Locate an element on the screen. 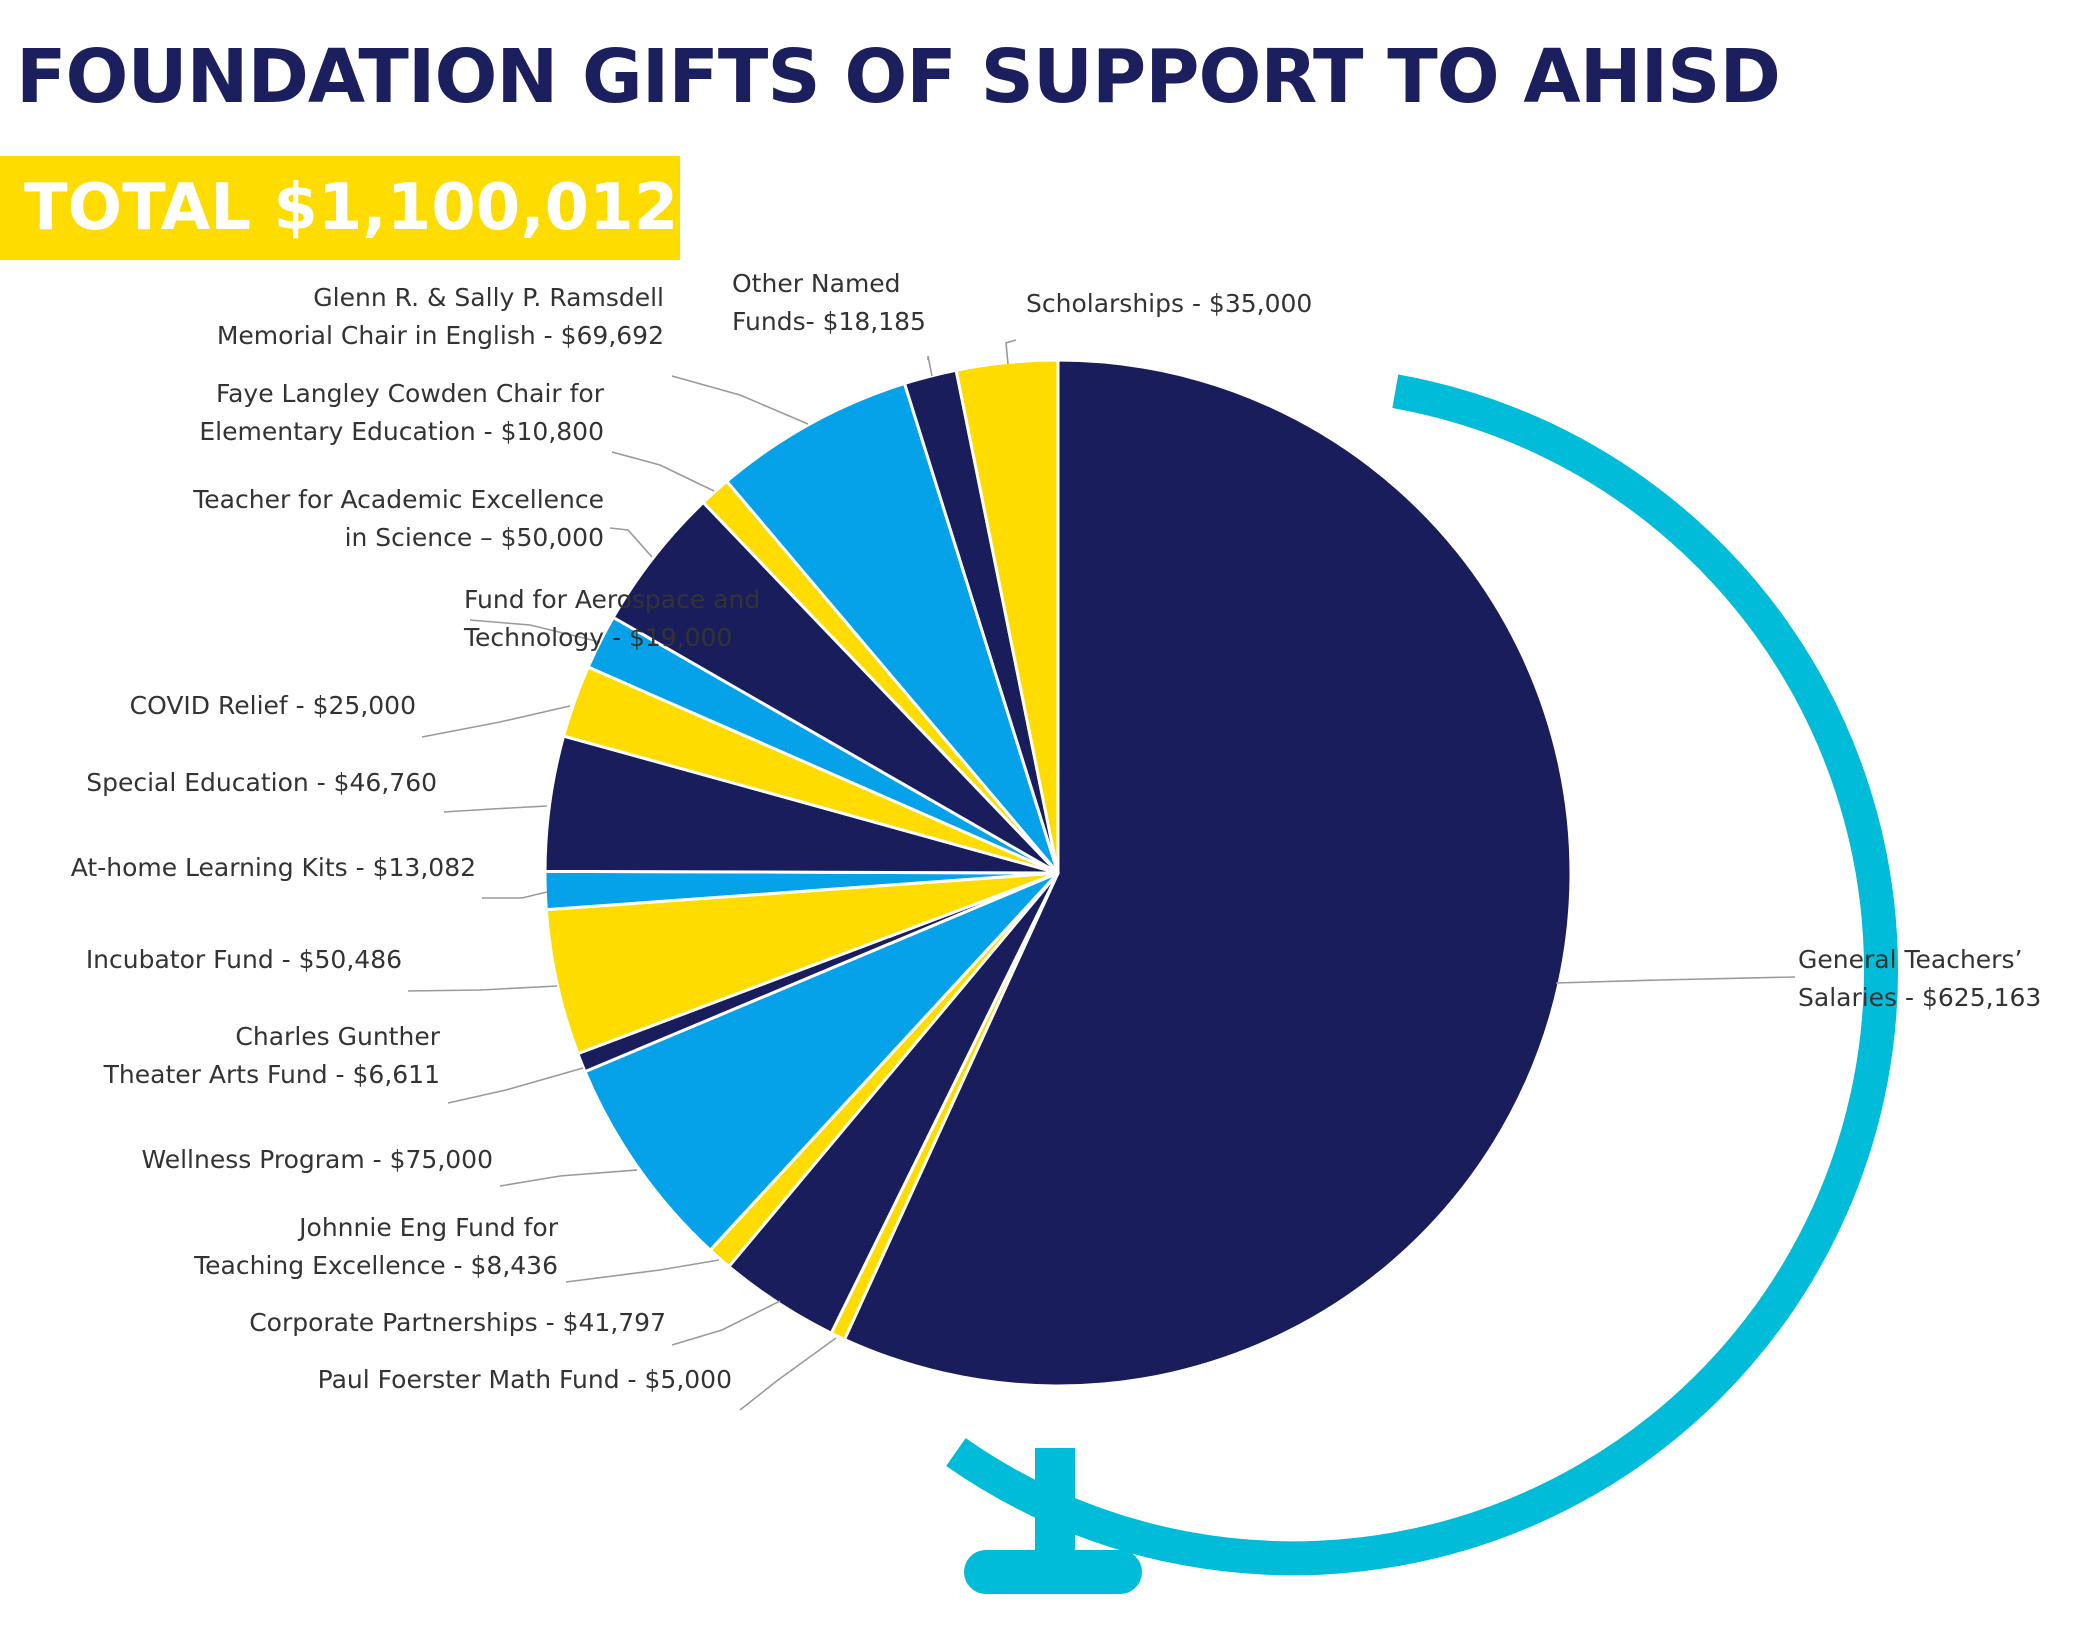  slice-label-line: Scholarships - $35,000 is located at coordinates (1169, 303).